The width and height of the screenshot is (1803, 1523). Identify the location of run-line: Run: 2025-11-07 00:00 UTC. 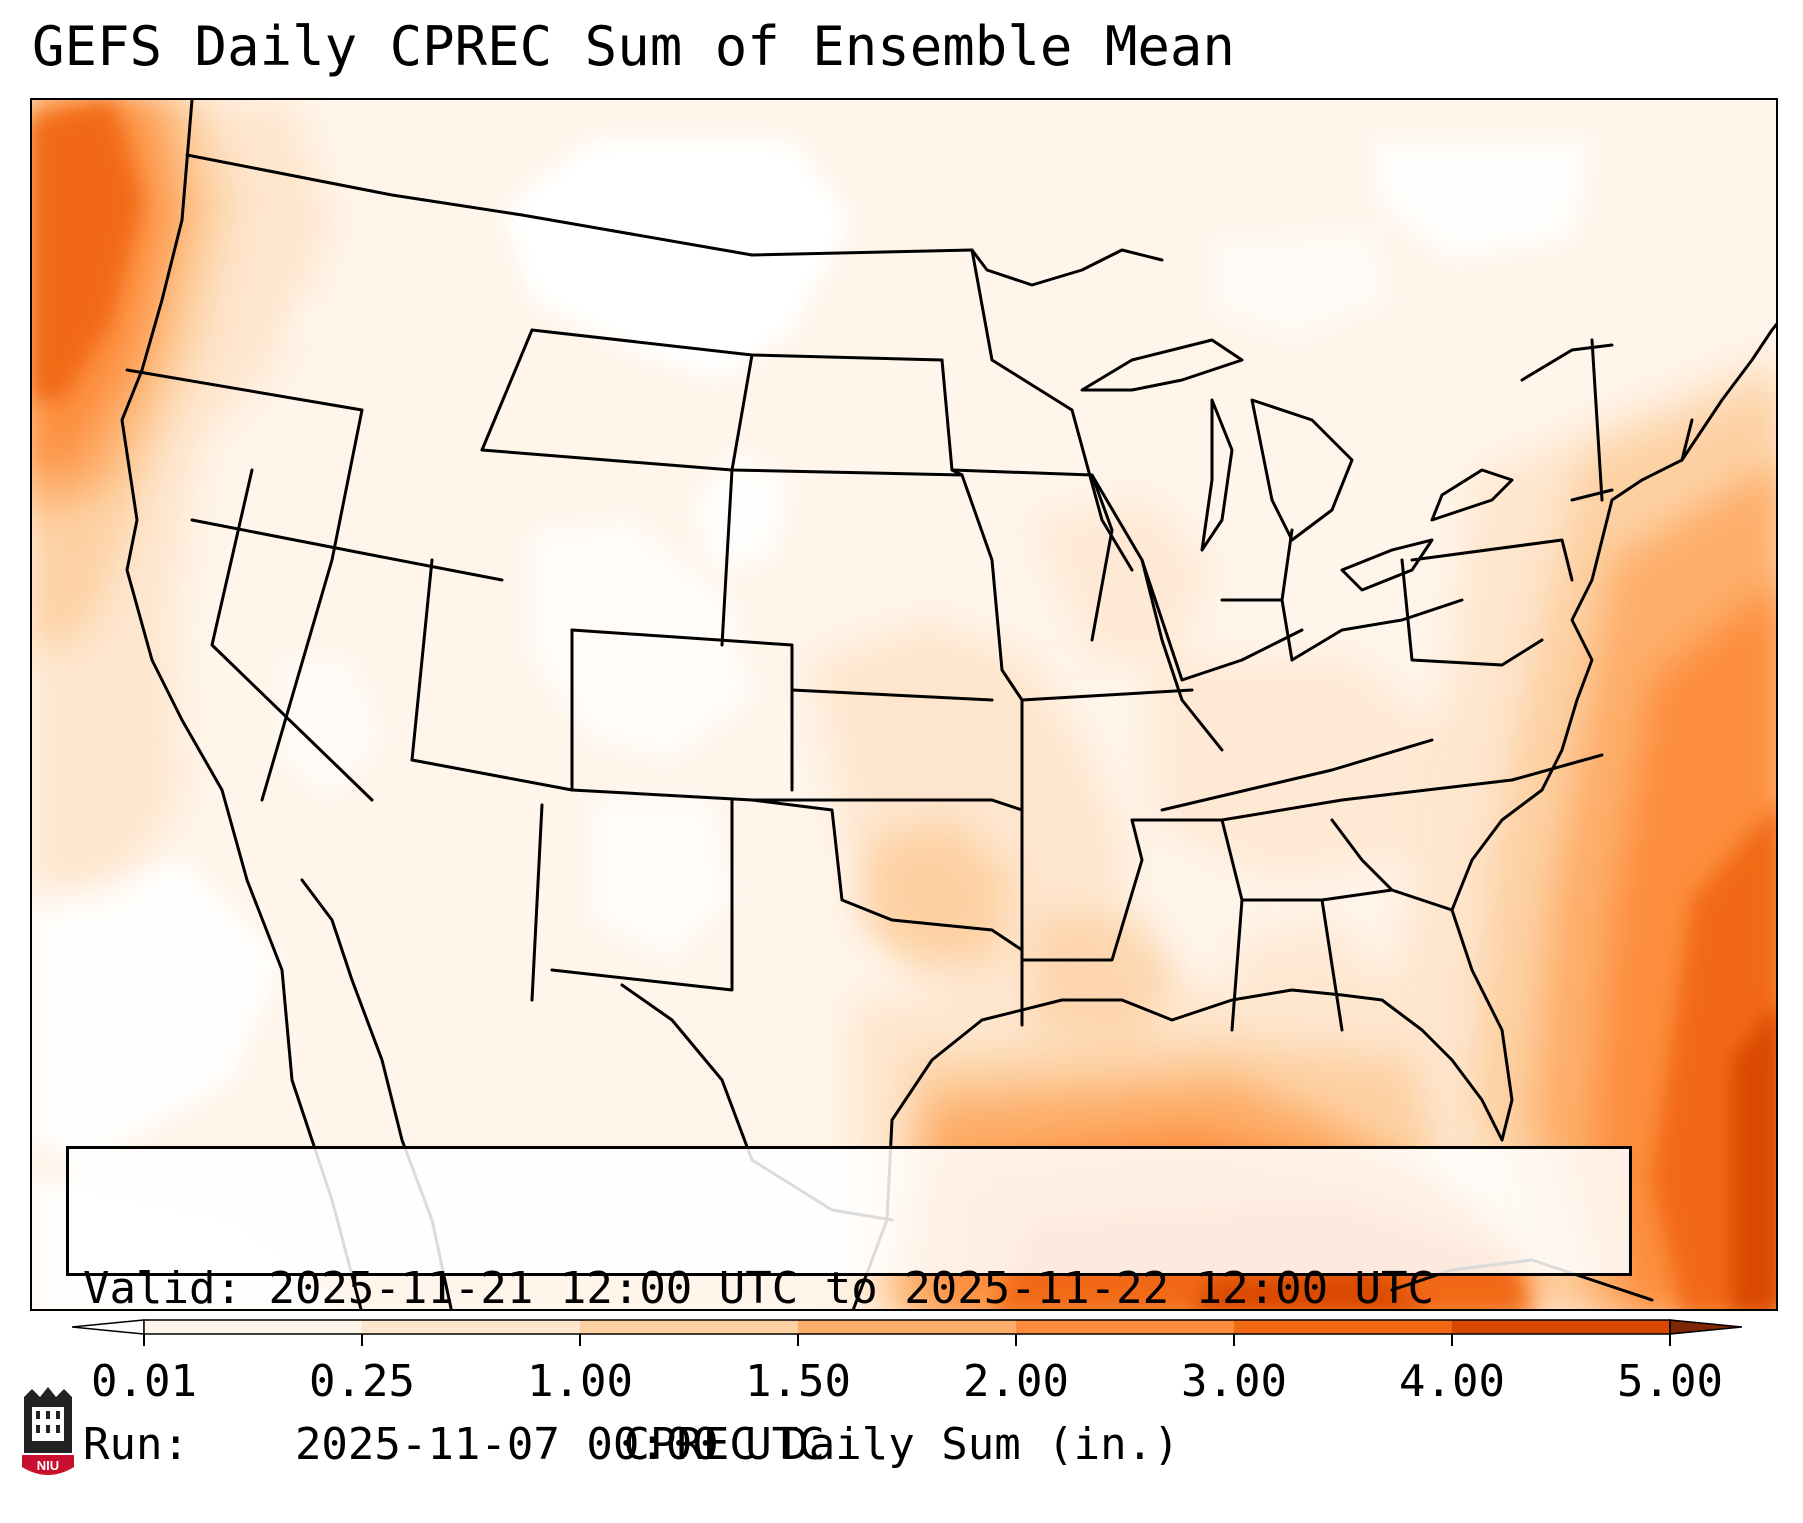
(849, 1445).